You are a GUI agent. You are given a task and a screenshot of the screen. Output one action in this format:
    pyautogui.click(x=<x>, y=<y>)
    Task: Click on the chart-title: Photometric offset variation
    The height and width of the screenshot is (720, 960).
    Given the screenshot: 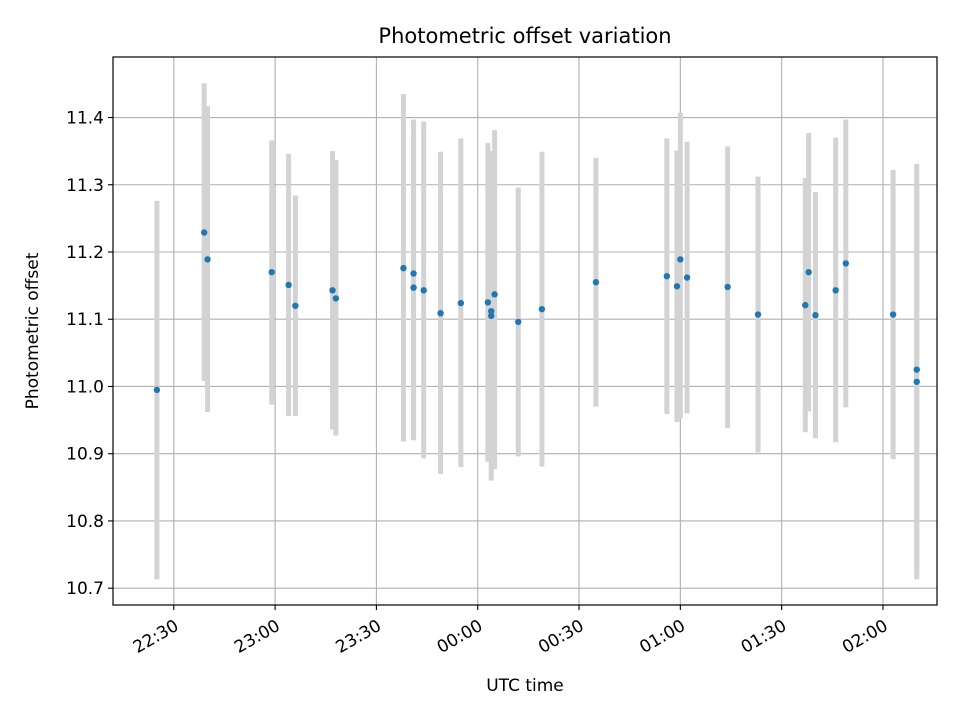 What is the action you would take?
    pyautogui.click(x=524, y=36)
    